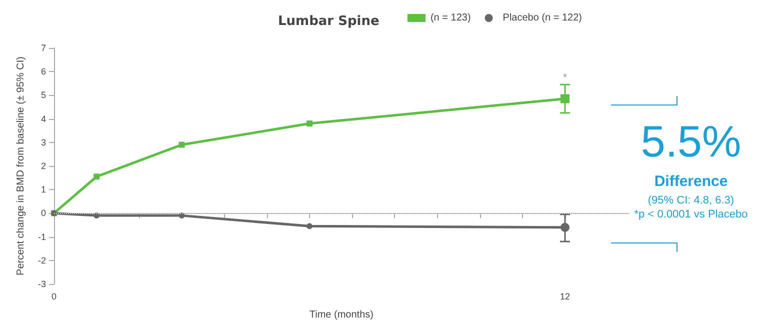 The image size is (760, 333). I want to click on y-axis-title: Percent change in BMD from baseline (± 95% CI), so click(21, 166).